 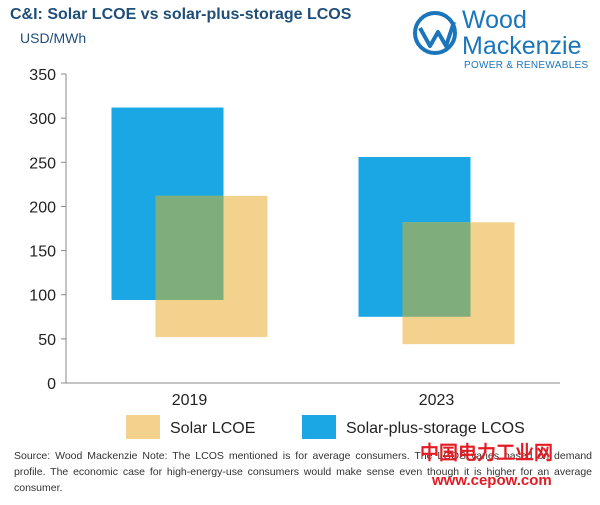 What do you see at coordinates (437, 400) in the screenshot?
I see `x-tick-label: 2023` at bounding box center [437, 400].